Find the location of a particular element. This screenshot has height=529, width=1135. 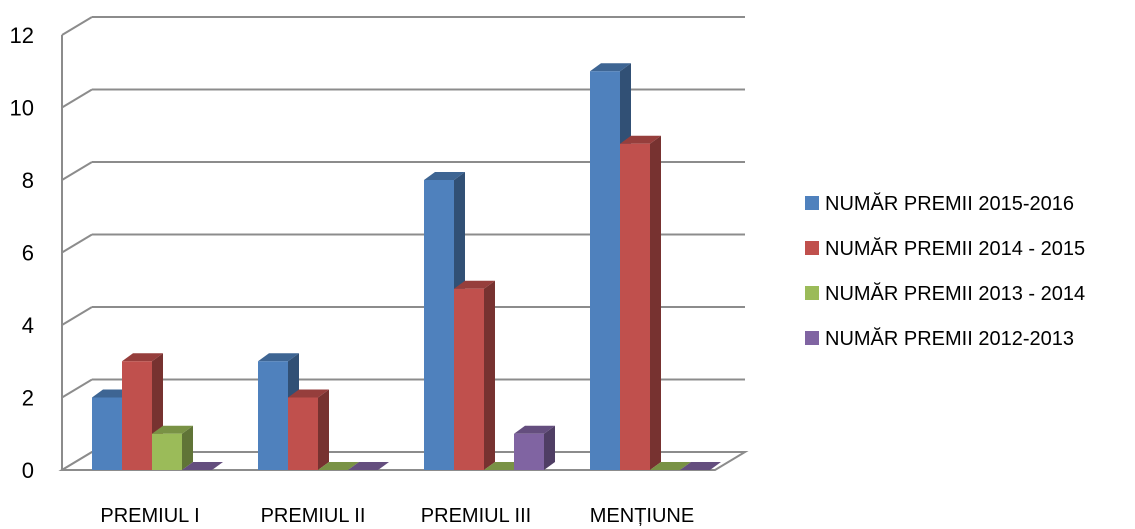

x-tick-label: PREMIUL III is located at coordinates (476, 516).